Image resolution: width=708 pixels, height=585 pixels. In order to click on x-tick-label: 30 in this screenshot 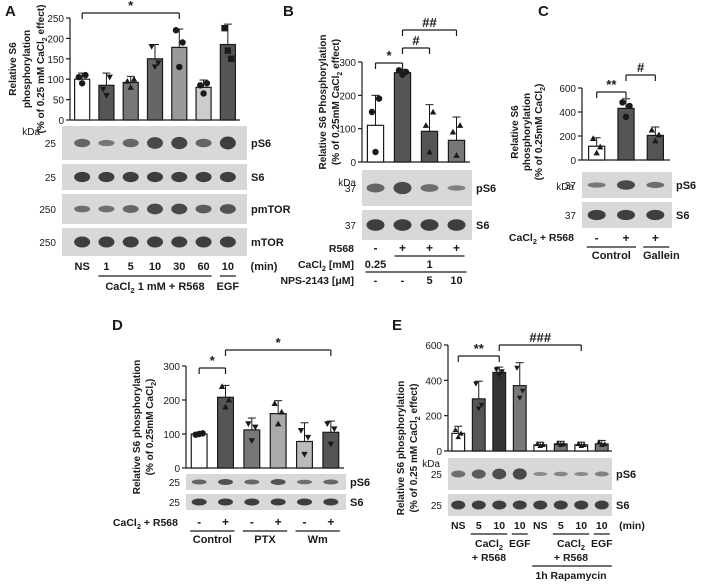, I will do `click(179, 267)`.